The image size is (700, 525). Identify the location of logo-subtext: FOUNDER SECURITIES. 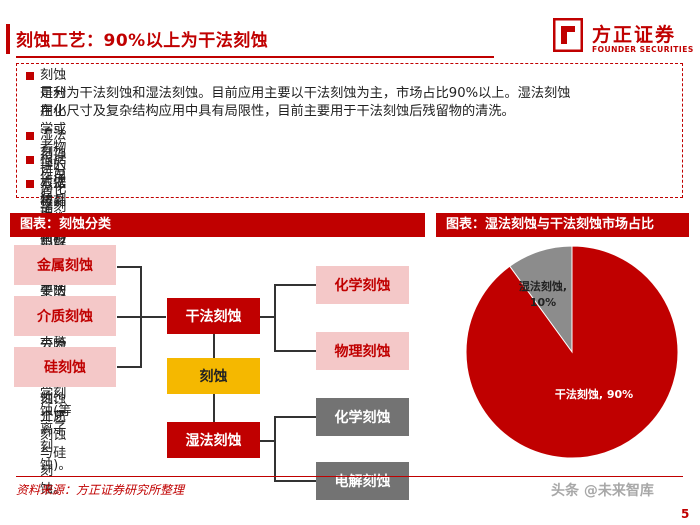
(643, 49).